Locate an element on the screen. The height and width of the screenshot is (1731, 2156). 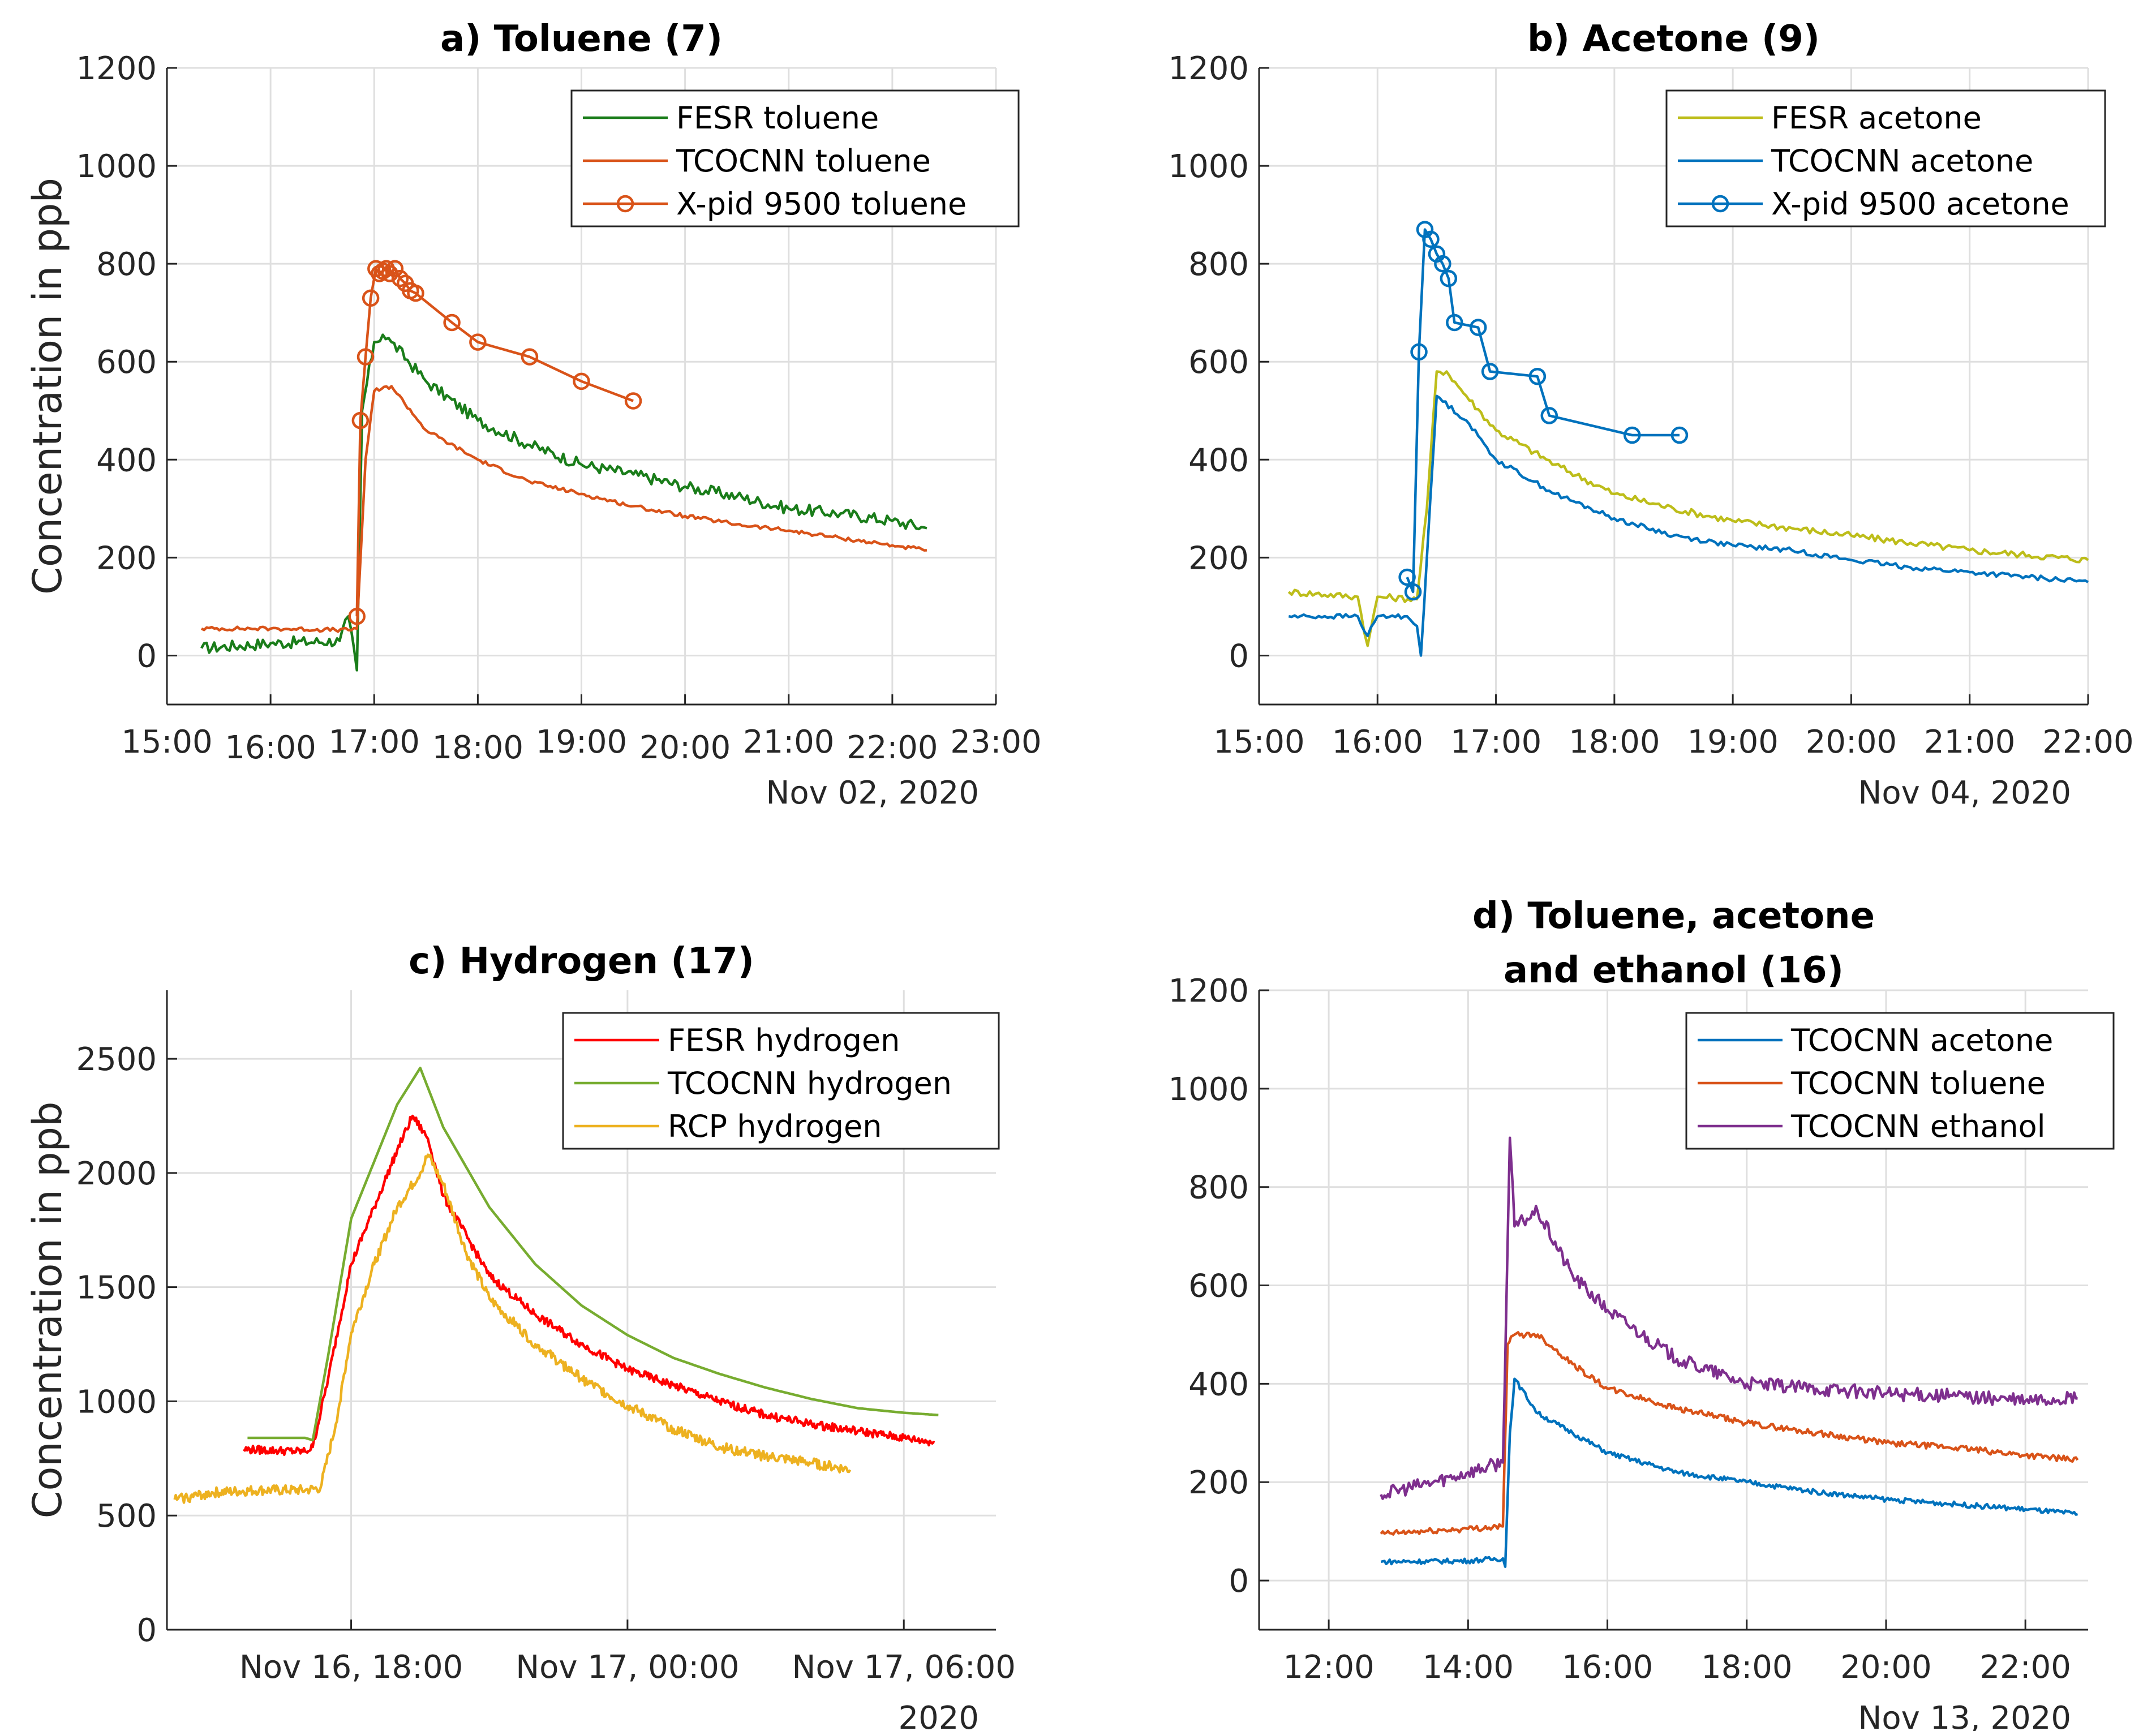
chart-title: b) Acetone (9) is located at coordinates (1673, 39).